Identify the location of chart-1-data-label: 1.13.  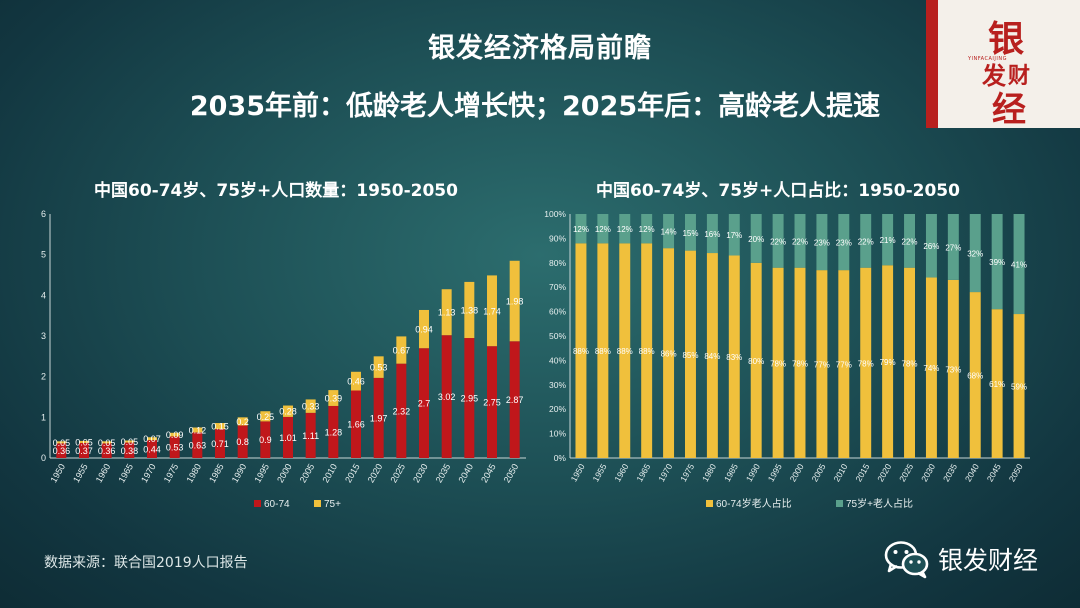
(447, 313).